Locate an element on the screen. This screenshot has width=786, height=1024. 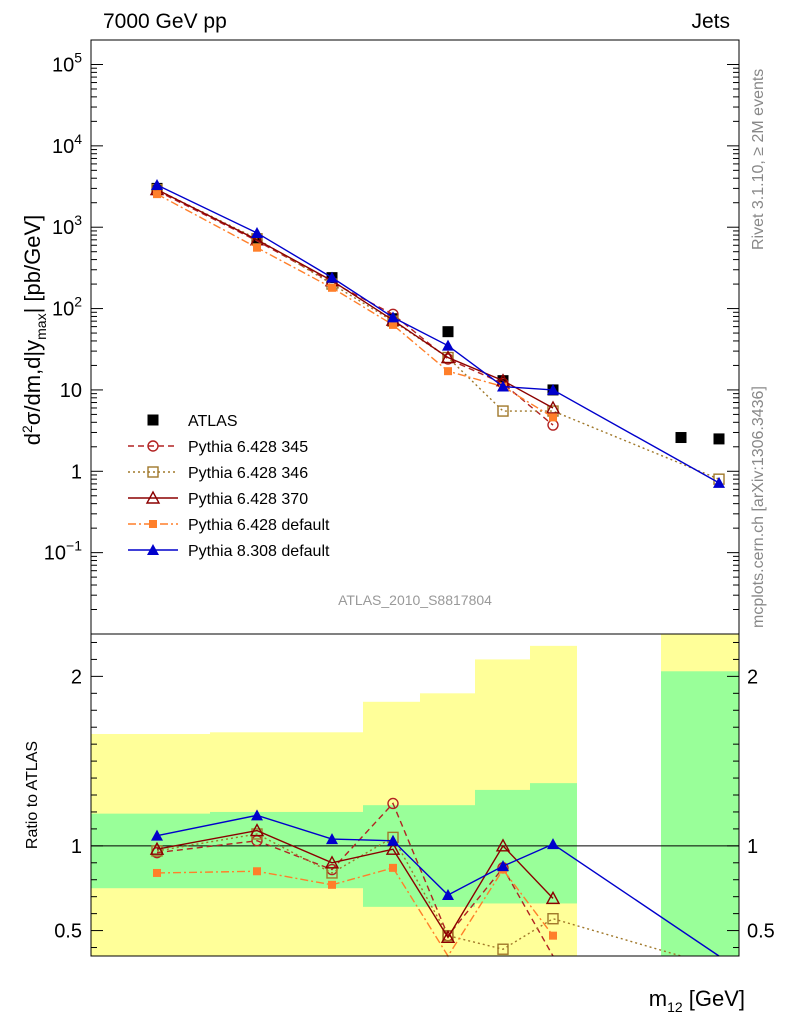
main-y-tick-label: 10⁵ is located at coordinates (67, 62).